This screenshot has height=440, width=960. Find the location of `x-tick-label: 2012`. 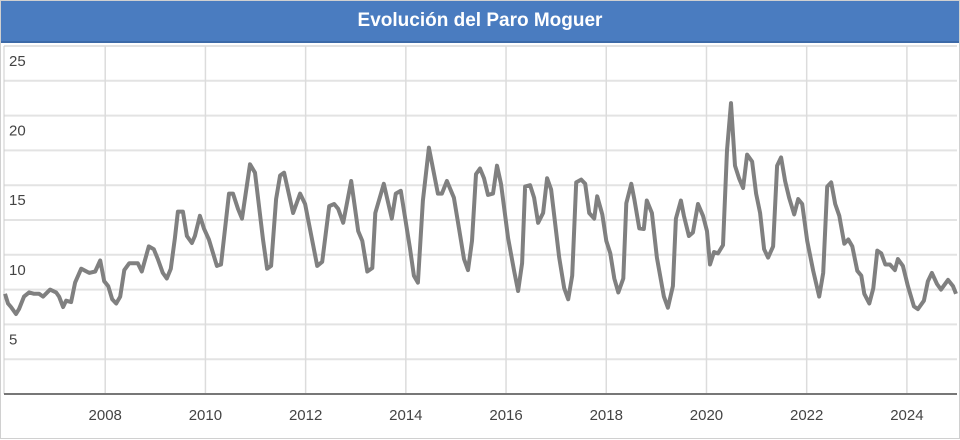

x-tick-label: 2012 is located at coordinates (305, 415).